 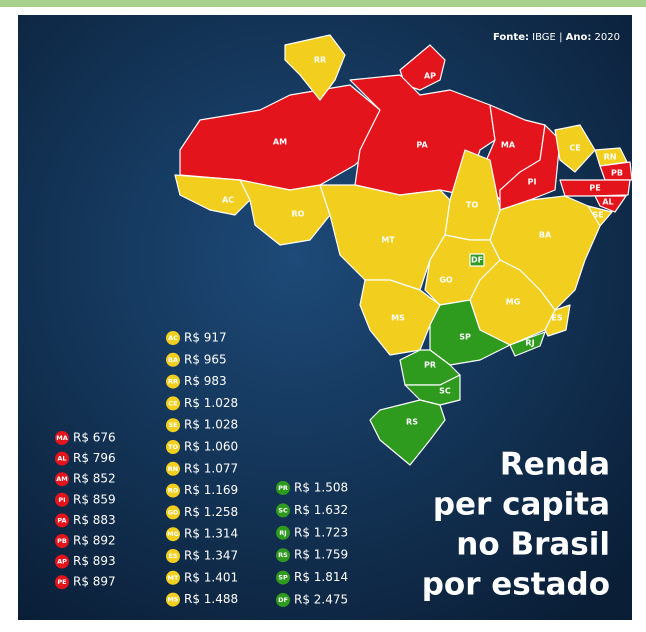 What do you see at coordinates (617, 173) in the screenshot?
I see `state-label: PB` at bounding box center [617, 173].